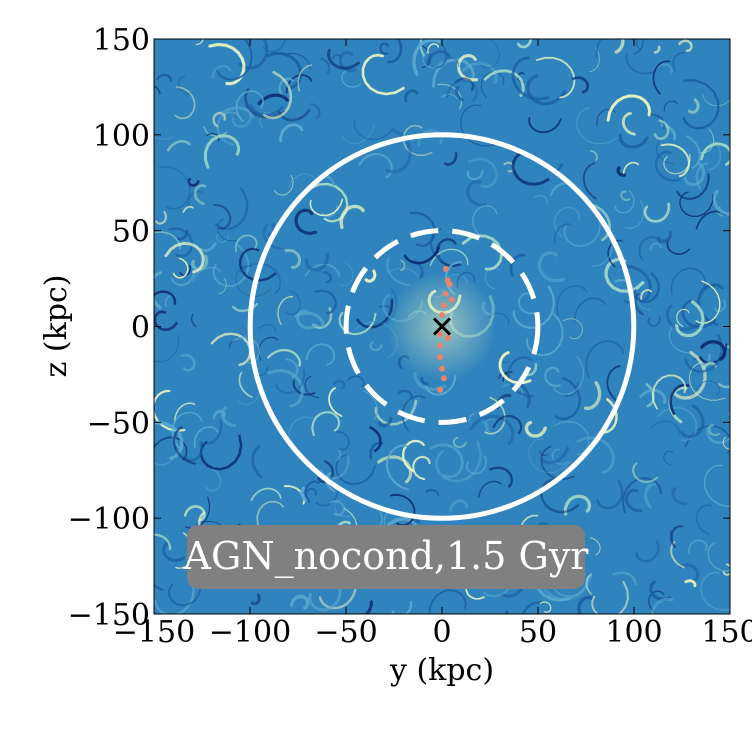  Describe the element at coordinates (131, 232) in the screenshot. I see `y-tick-label: 50` at that location.